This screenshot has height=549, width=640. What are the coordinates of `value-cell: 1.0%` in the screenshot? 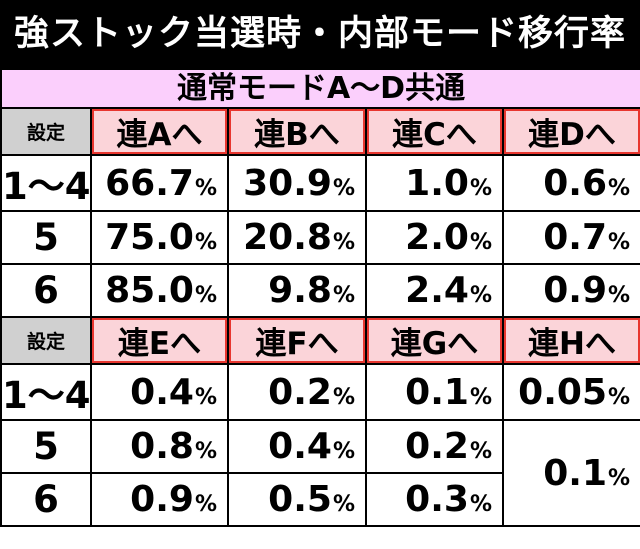 It's located at (434, 183).